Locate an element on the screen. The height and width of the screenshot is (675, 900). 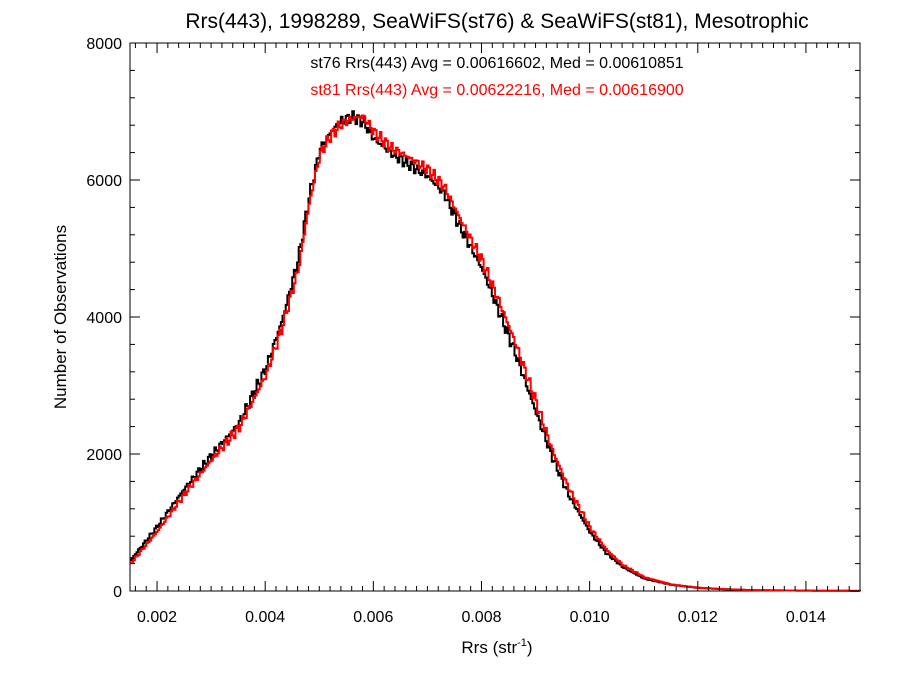
x-axis-title-suffix: ) is located at coordinates (530, 647).